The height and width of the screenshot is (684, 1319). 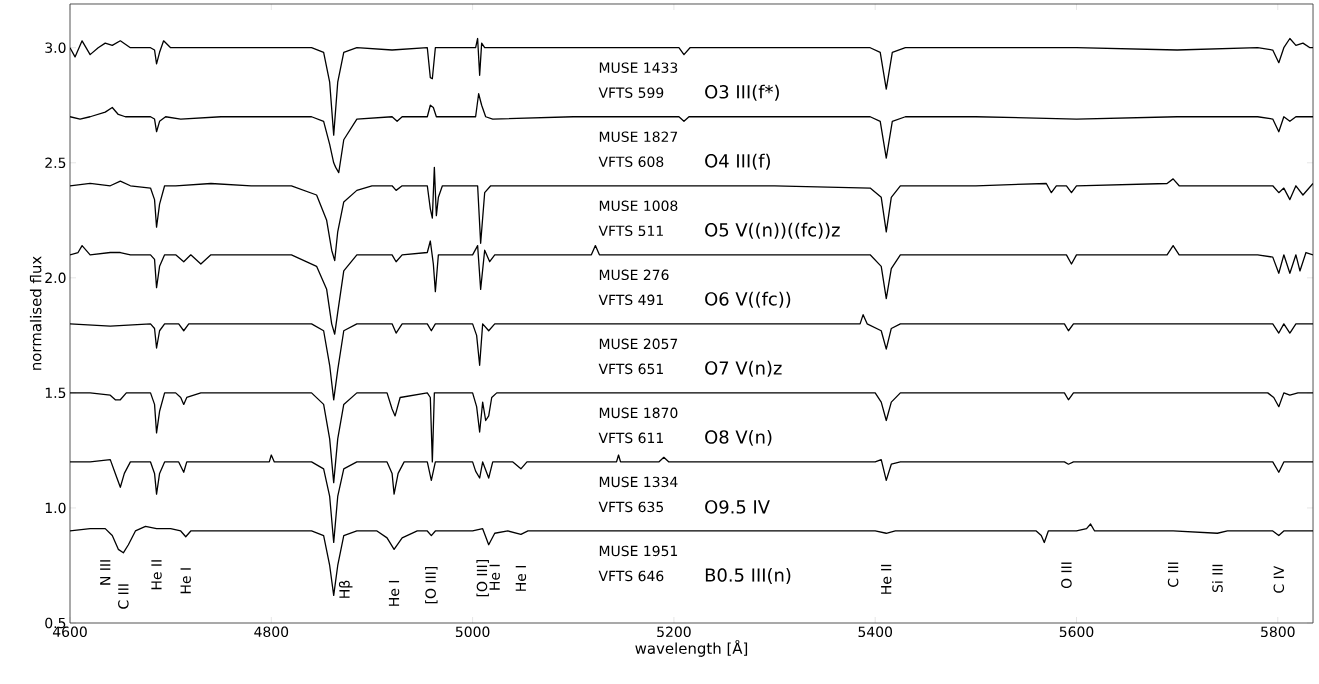 I want to click on y-tick-label: 1.5, so click(x=55, y=393).